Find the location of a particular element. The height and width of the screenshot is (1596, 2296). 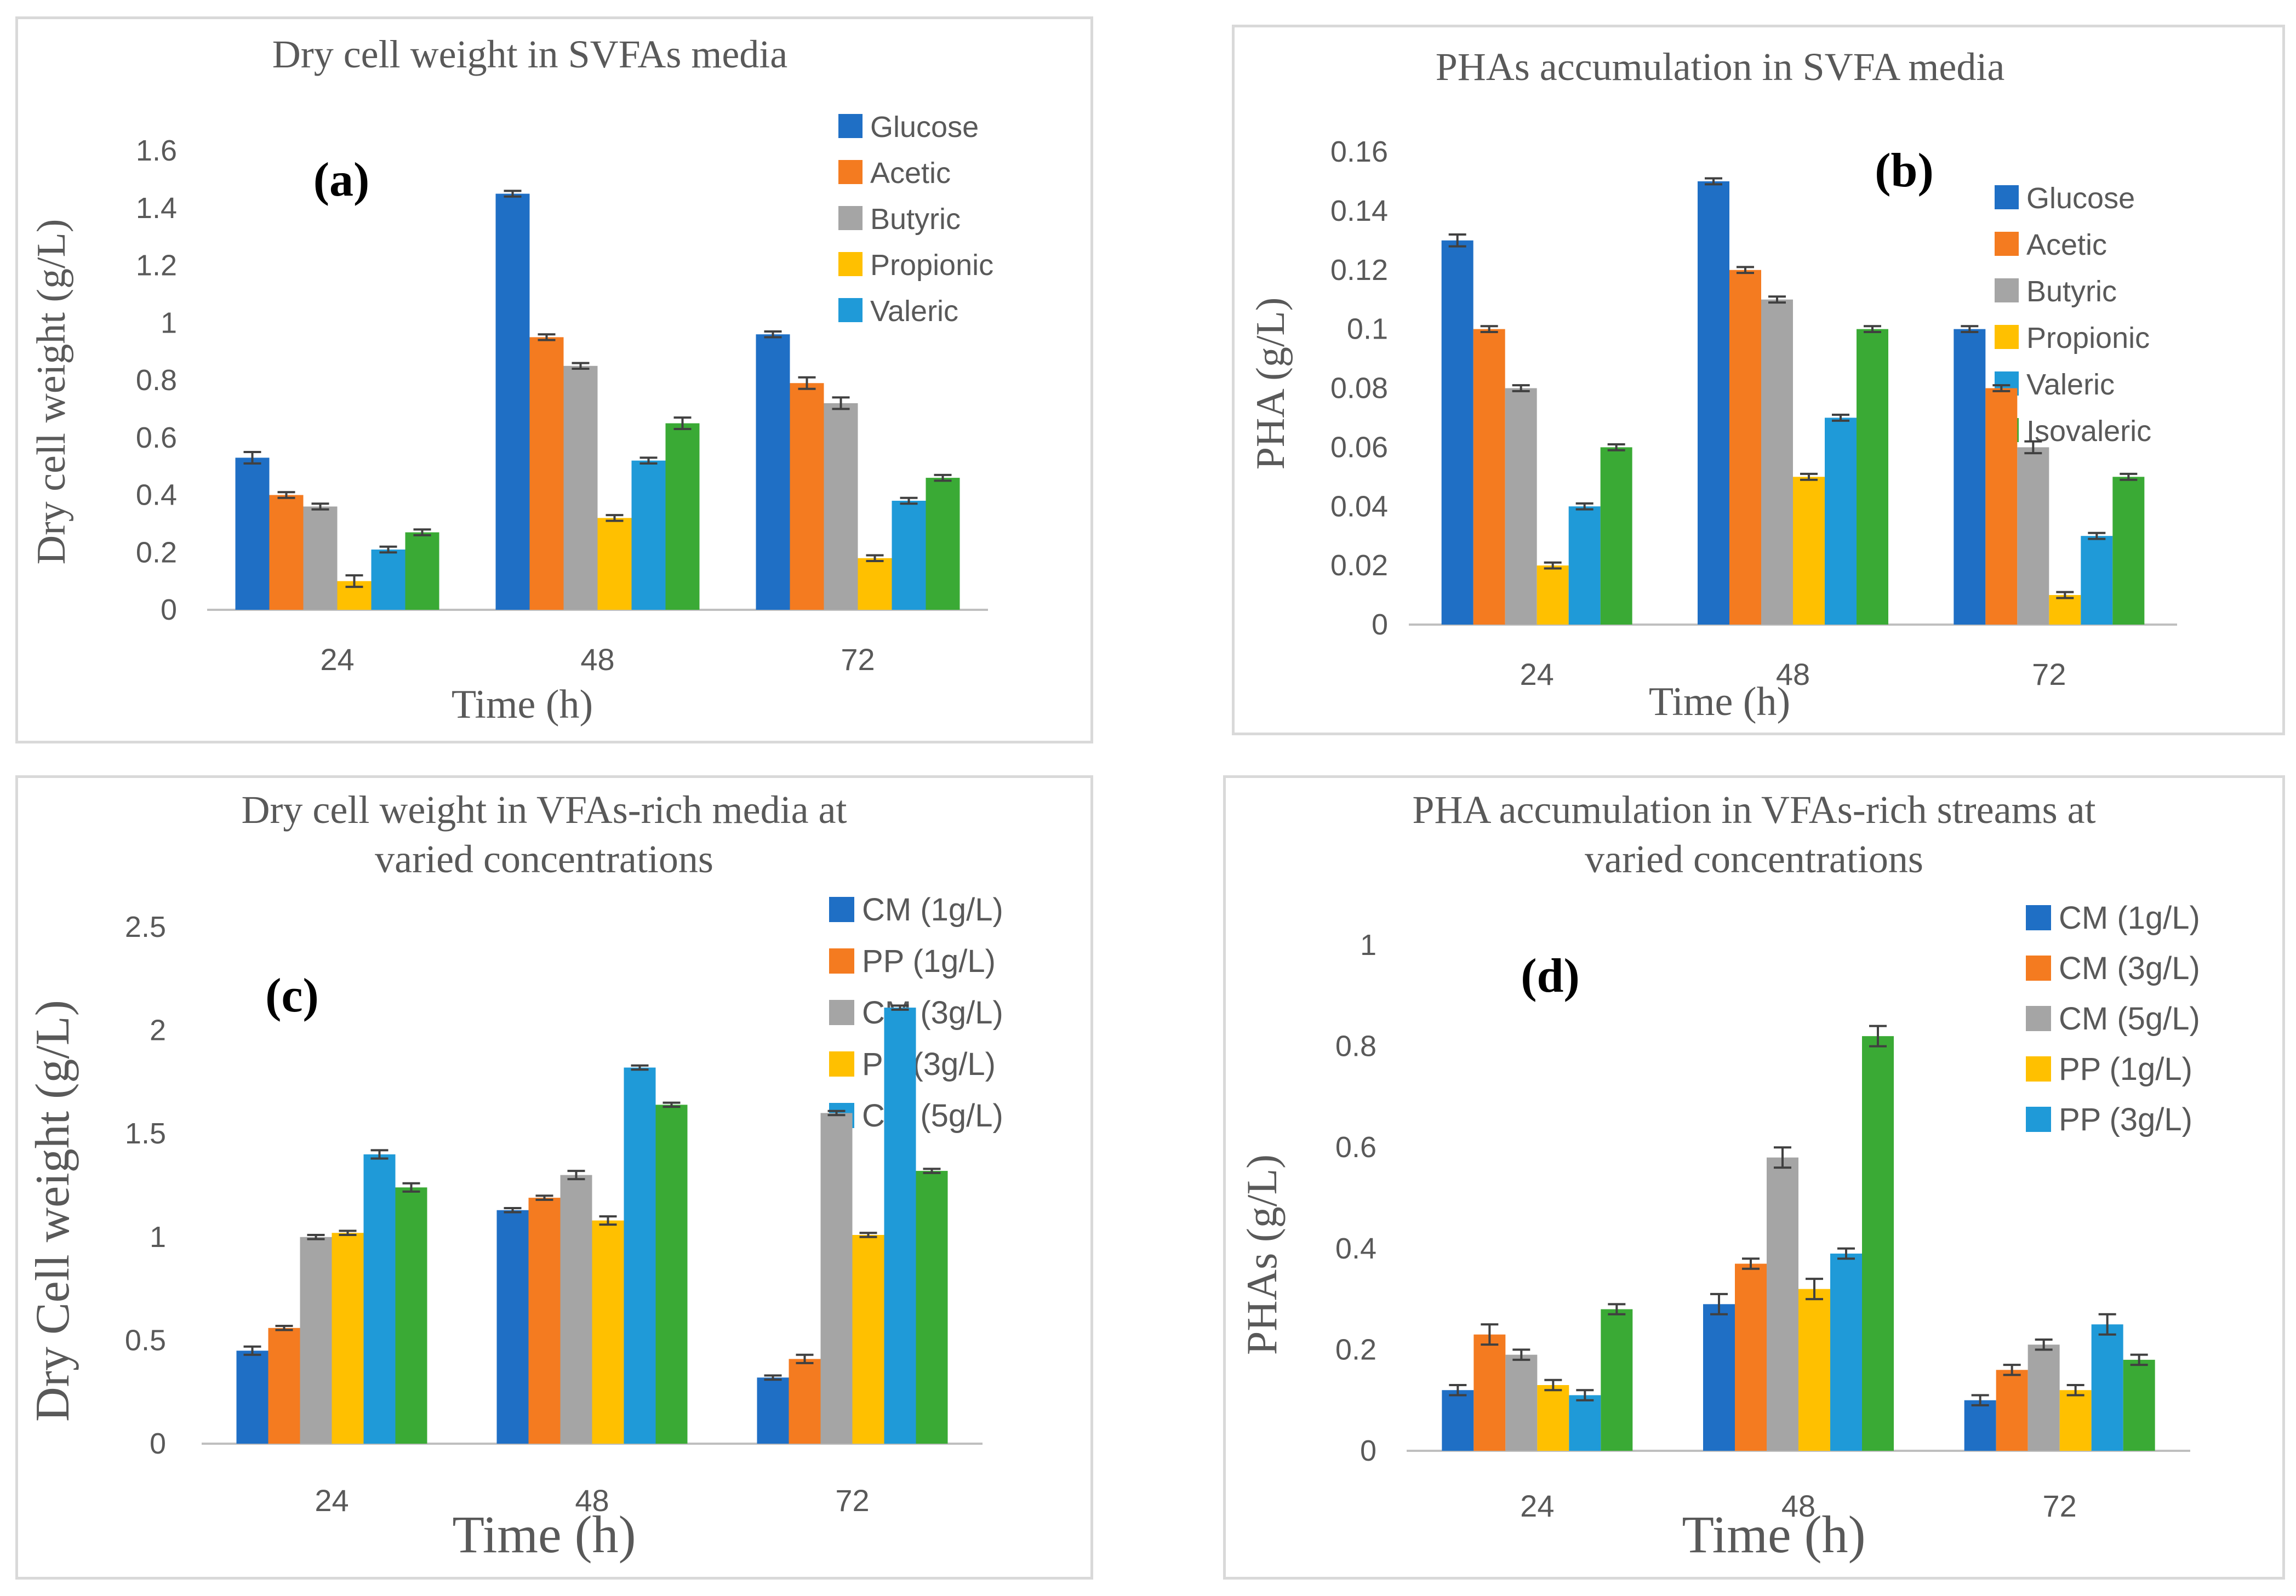

legend-label: CM (1g/L) is located at coordinates (932, 910).